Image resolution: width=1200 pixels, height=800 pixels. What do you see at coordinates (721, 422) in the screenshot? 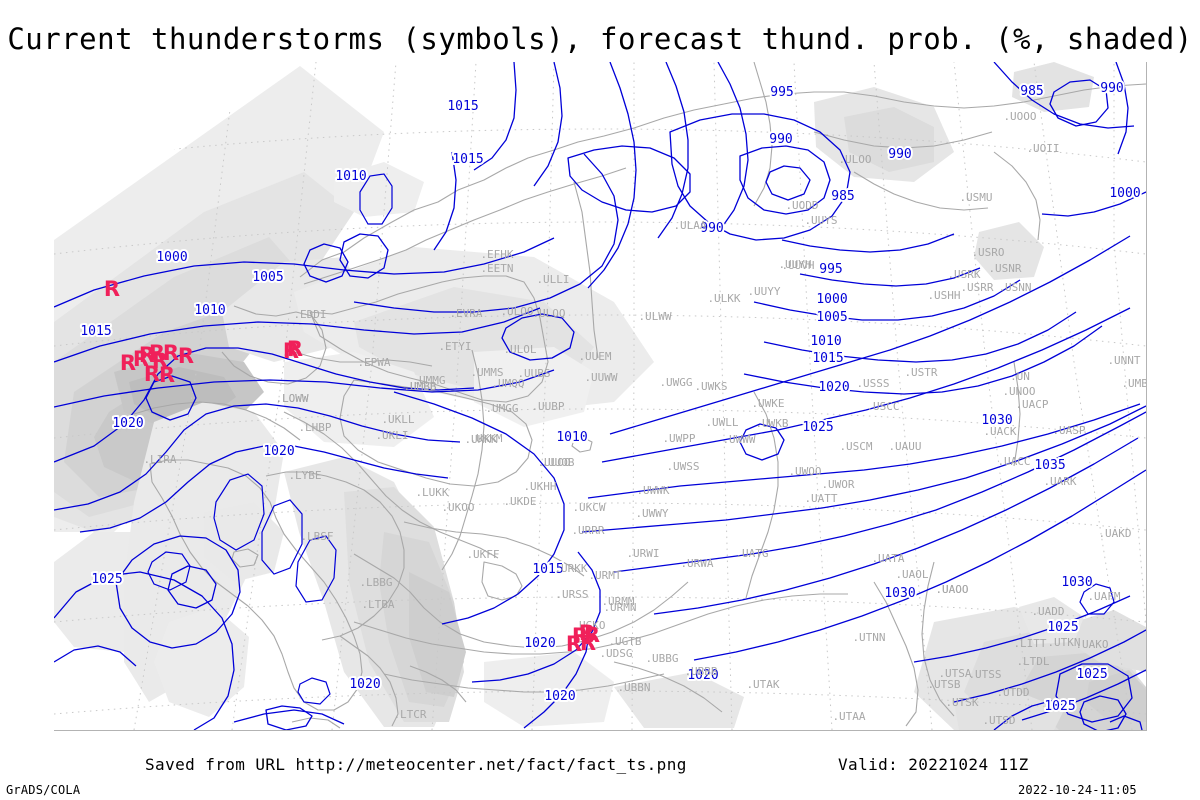
I see `station-label: .UWLL` at bounding box center [721, 422].